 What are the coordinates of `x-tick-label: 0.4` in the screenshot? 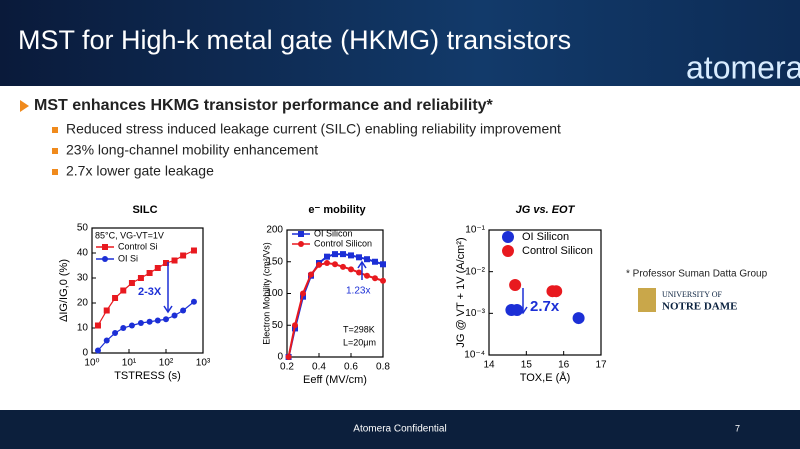 It's located at (319, 367).